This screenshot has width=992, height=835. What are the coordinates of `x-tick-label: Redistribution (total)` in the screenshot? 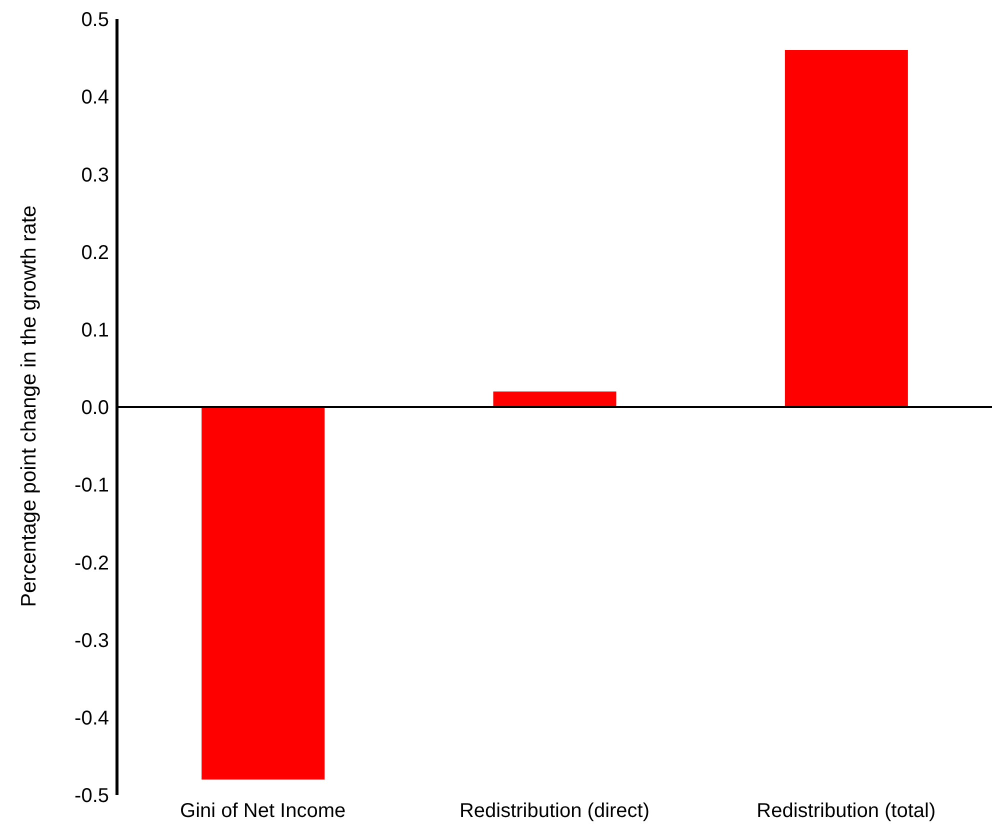 It's located at (846, 811).